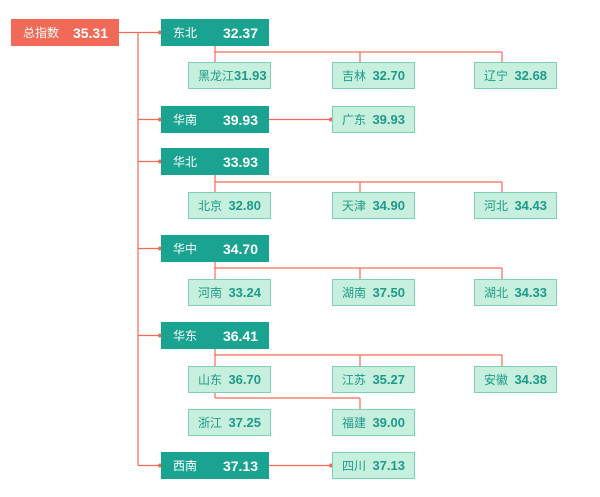  What do you see at coordinates (530, 205) in the screenshot?
I see `province-value: 34.43` at bounding box center [530, 205].